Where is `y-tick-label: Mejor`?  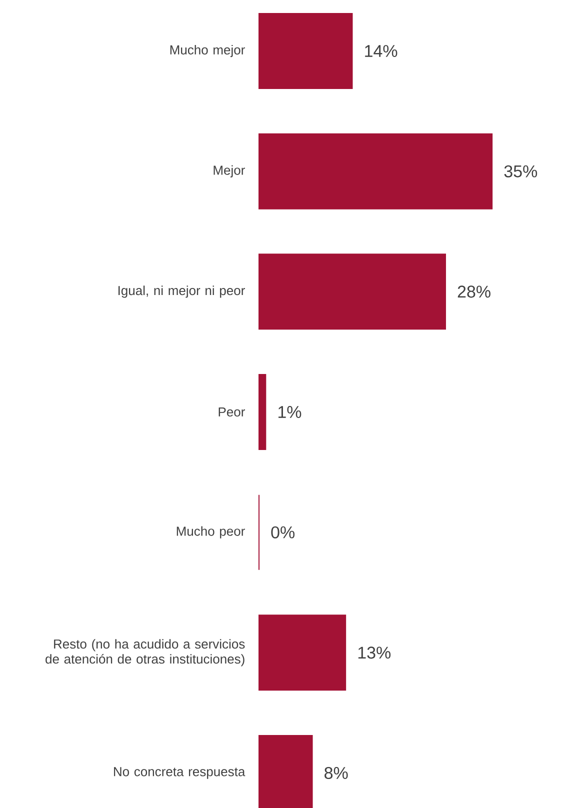
y-tick-label: Mejor is located at coordinates (229, 171).